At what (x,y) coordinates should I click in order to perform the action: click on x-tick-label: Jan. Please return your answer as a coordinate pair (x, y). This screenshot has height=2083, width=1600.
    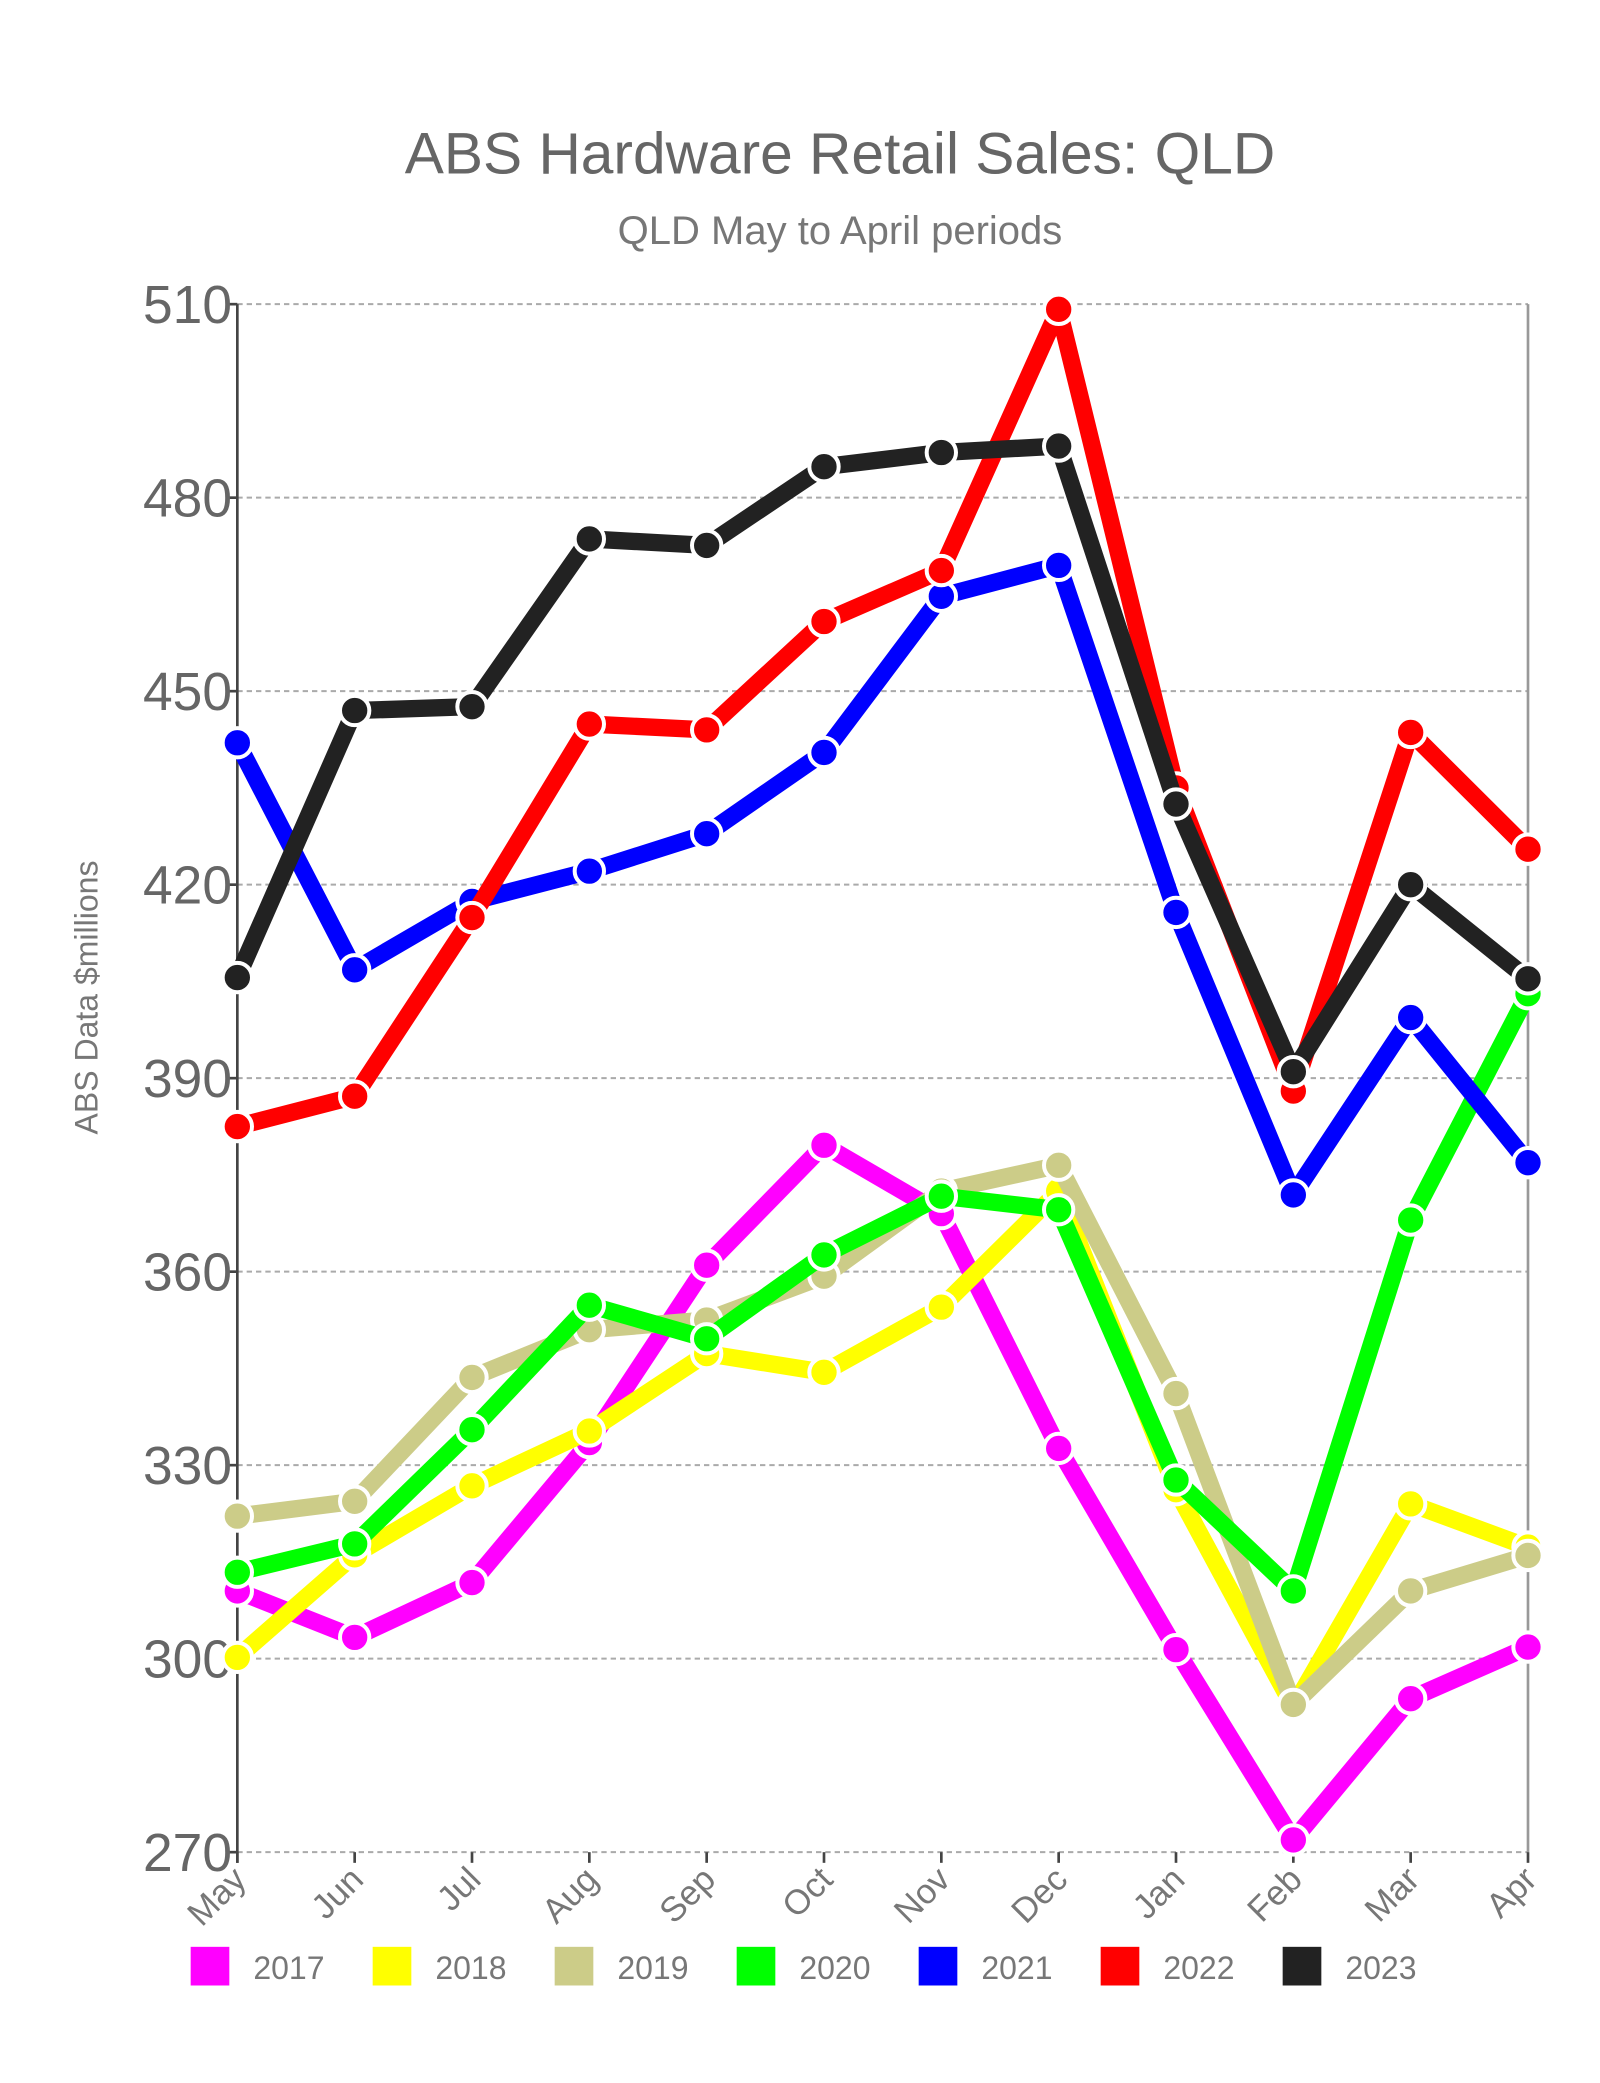
    Looking at the image, I should click on (1159, 1893).